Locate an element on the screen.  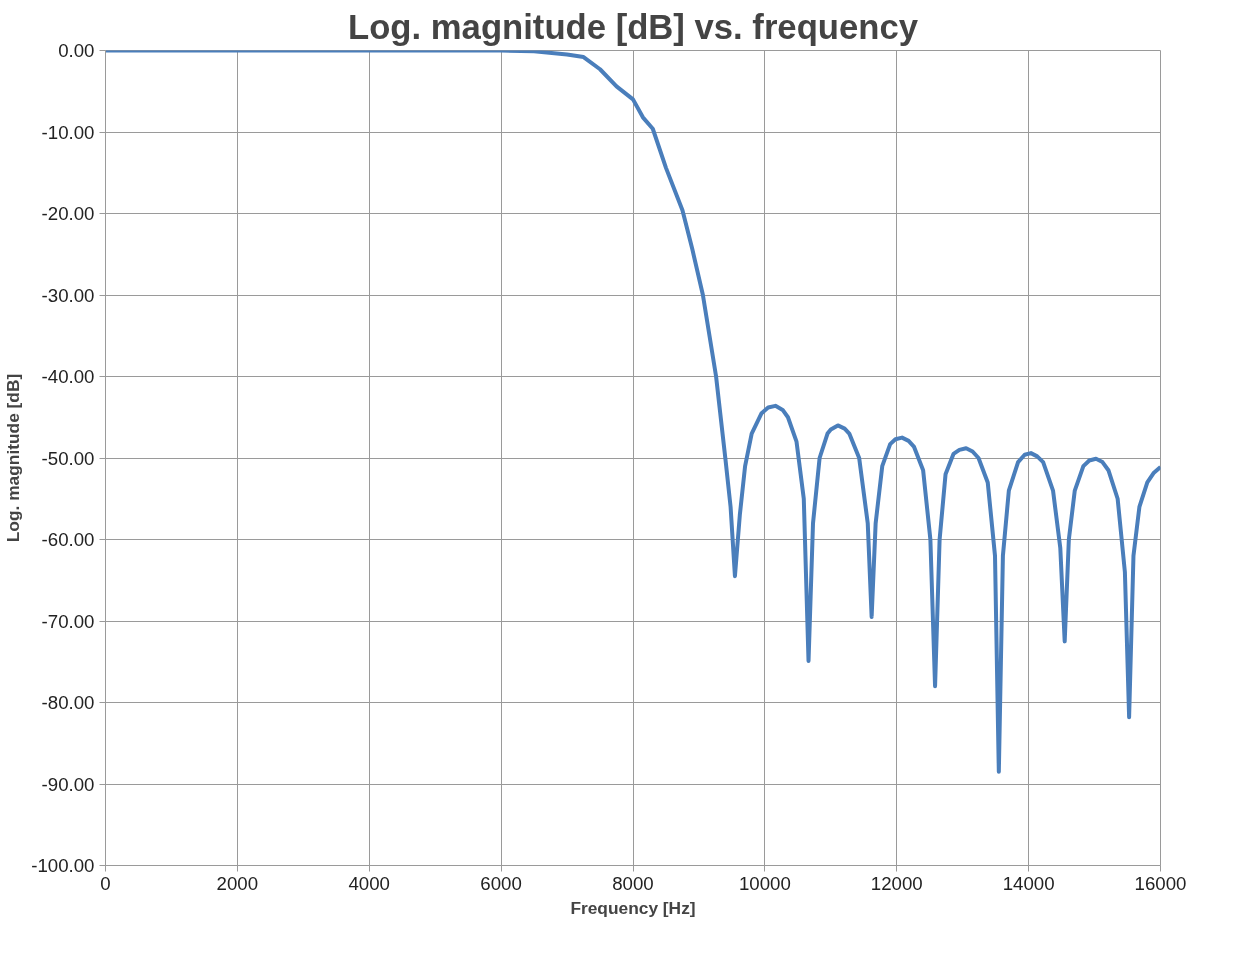
x-tick-label: 0 is located at coordinates (105, 883).